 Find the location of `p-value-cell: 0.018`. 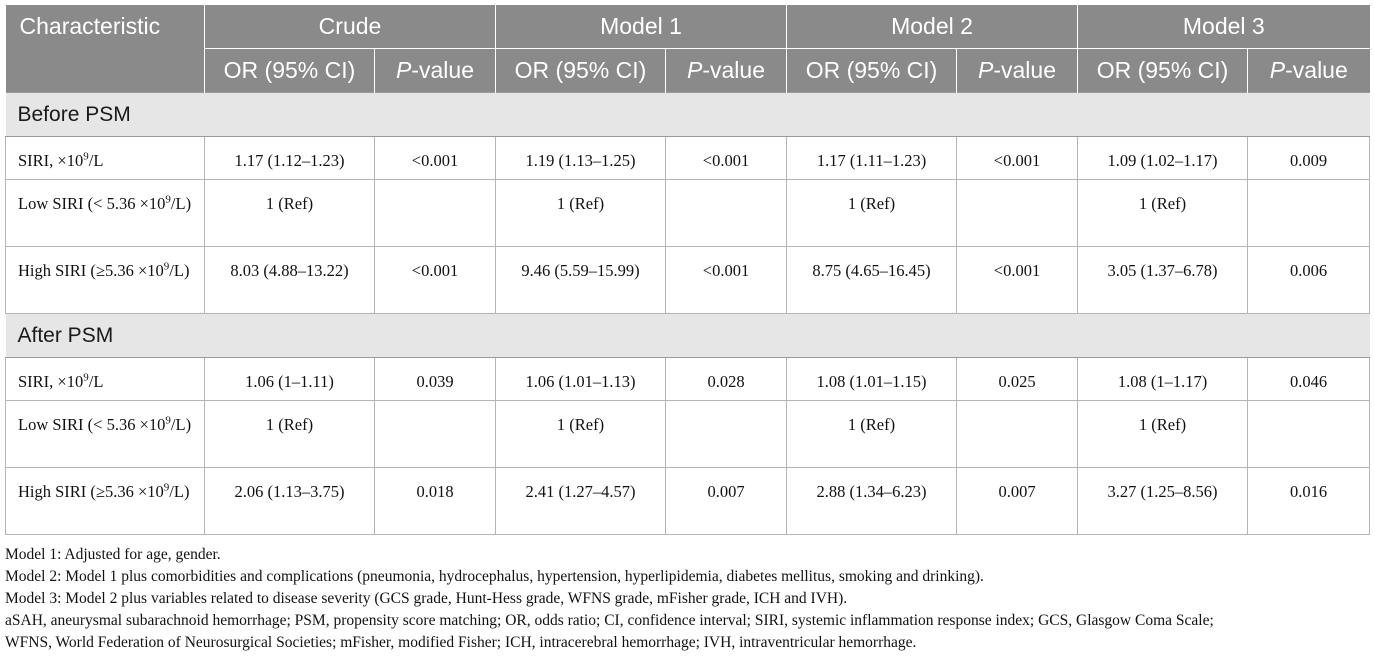

p-value-cell: 0.018 is located at coordinates (435, 501).